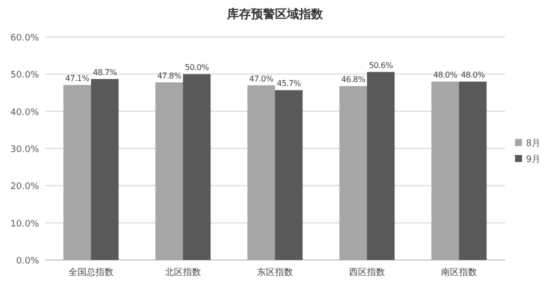 The height and width of the screenshot is (289, 560). I want to click on data-label: 50.0%, so click(197, 67).